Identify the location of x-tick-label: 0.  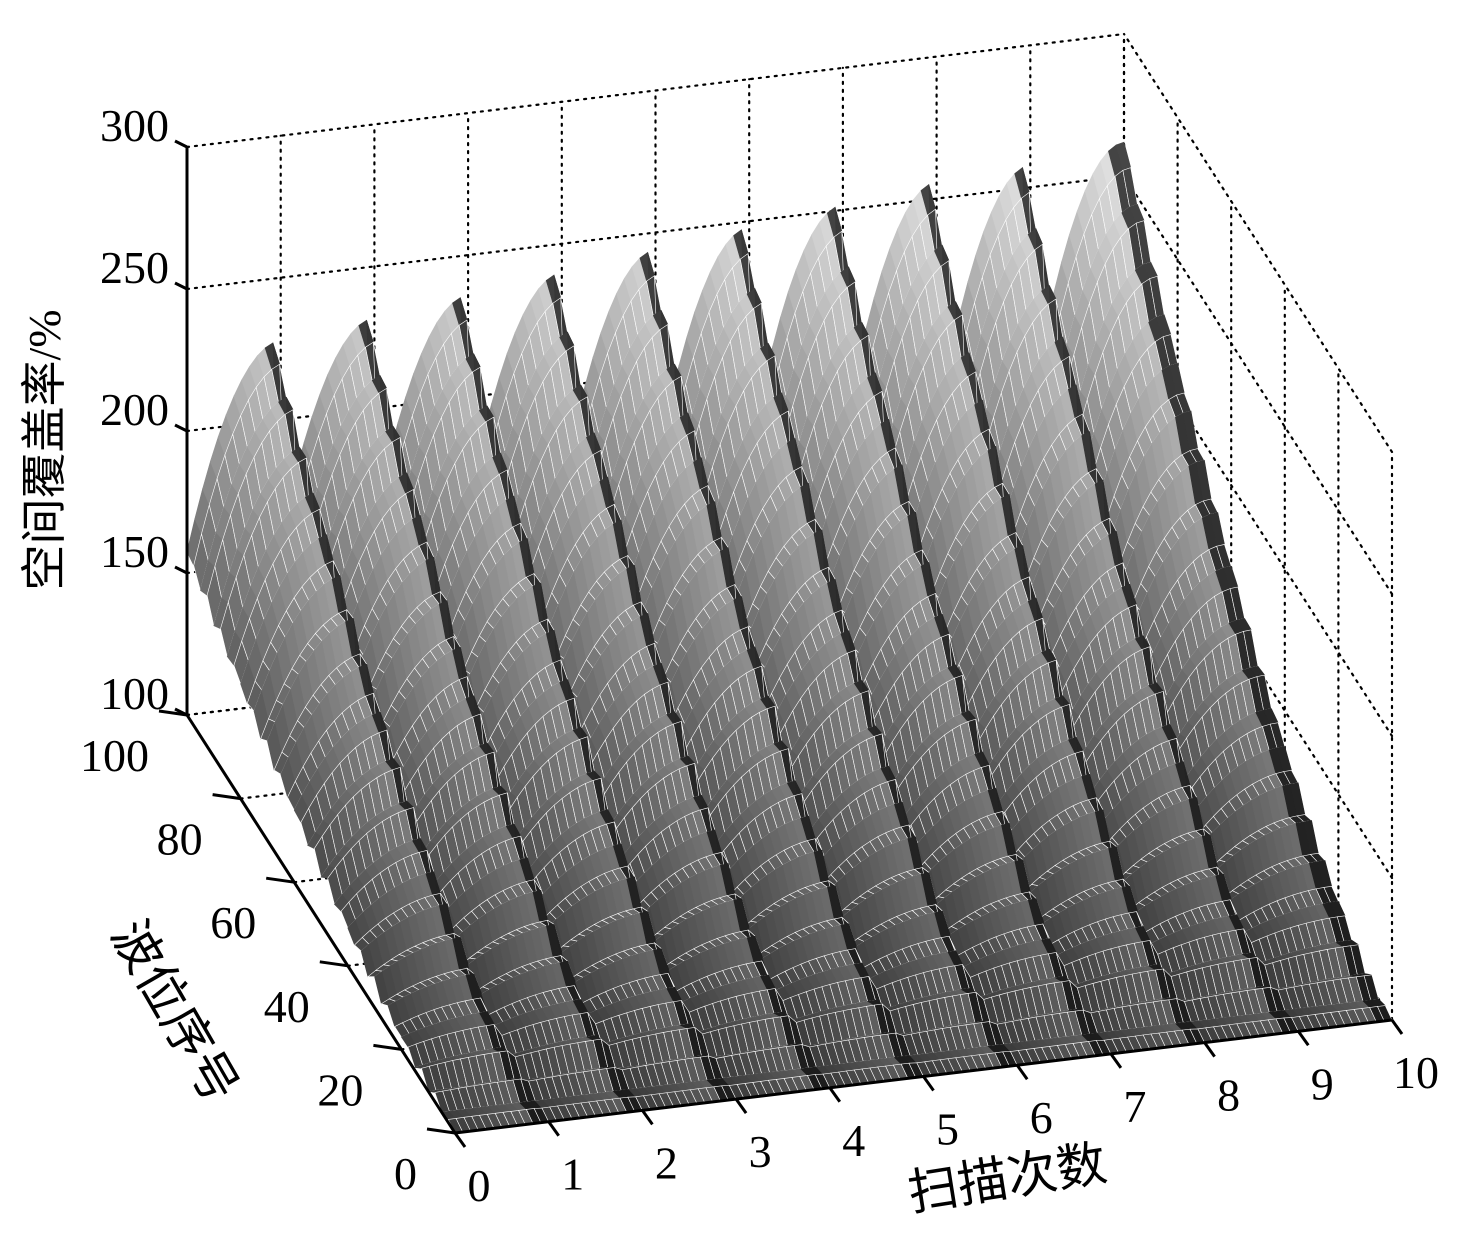
(479, 1185).